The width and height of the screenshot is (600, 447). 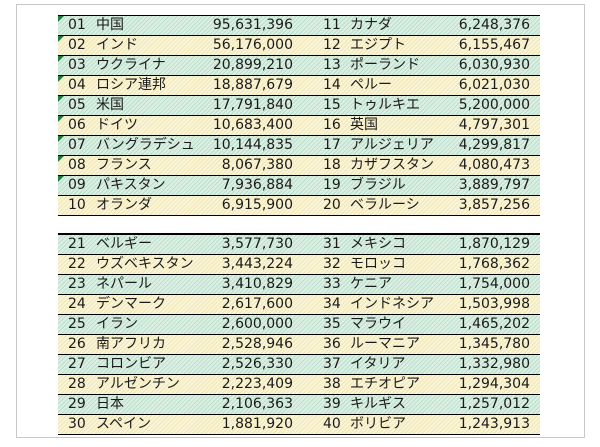 I want to click on rank-left: 07, so click(x=77, y=145).